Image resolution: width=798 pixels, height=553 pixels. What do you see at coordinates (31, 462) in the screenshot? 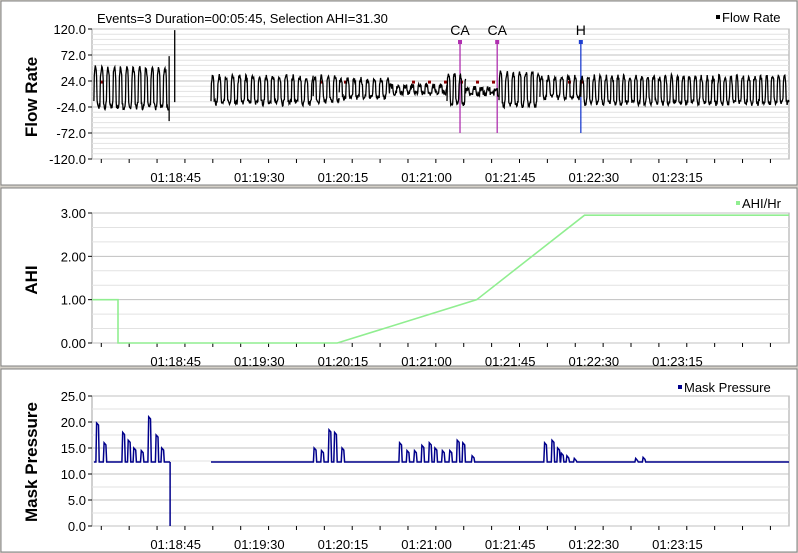
I see `mask-pressure-y-axis-label: Mask Pressure` at bounding box center [31, 462].